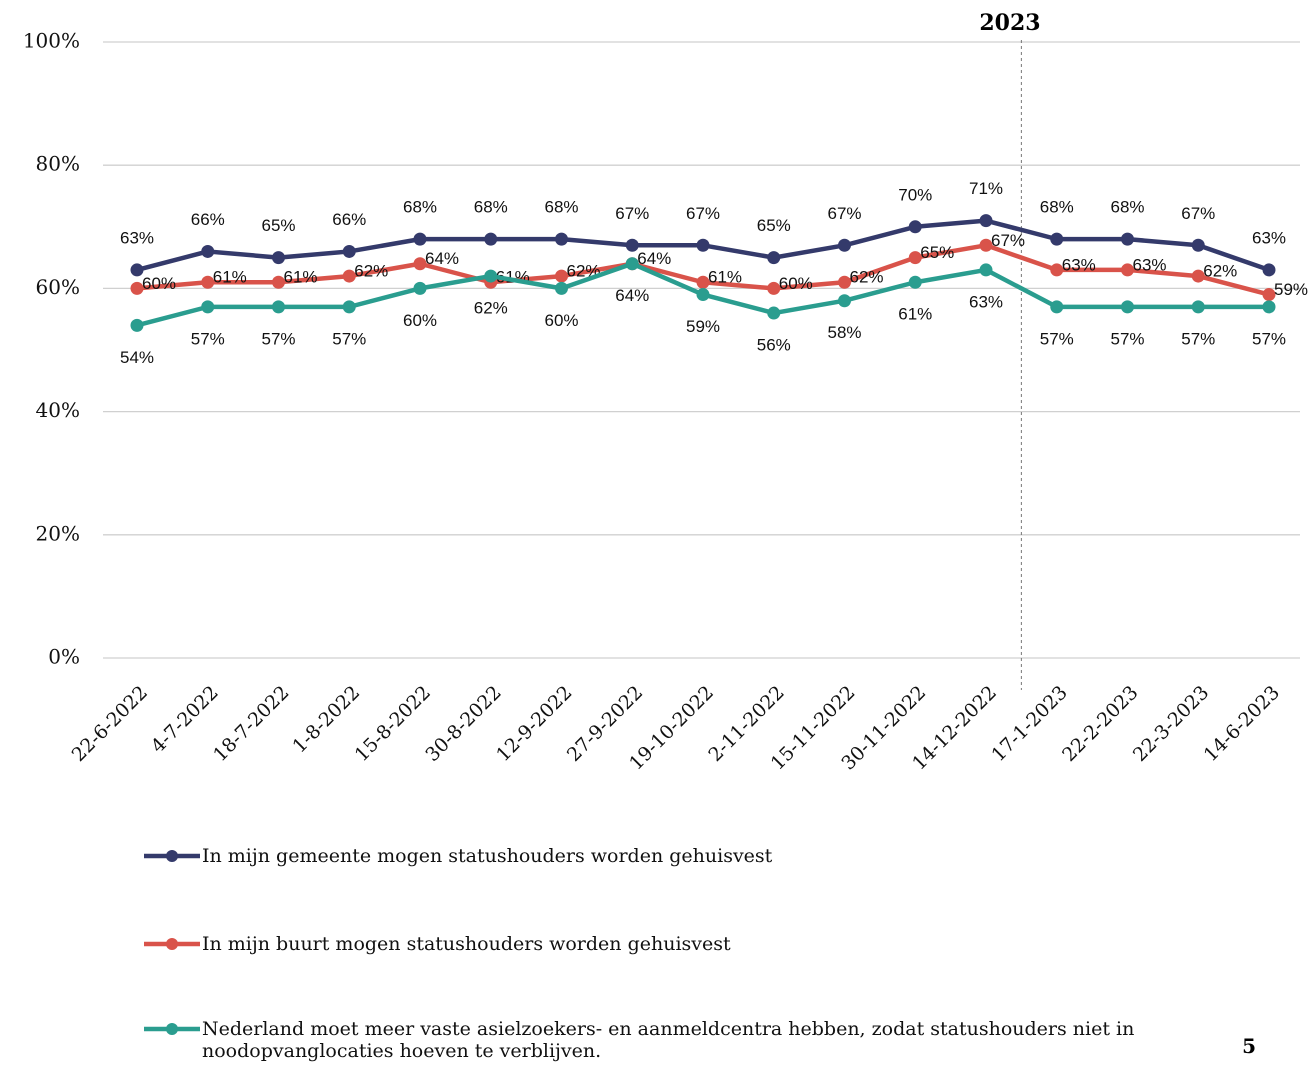  What do you see at coordinates (64, 657) in the screenshot?
I see `y-tick-label: 0%` at bounding box center [64, 657].